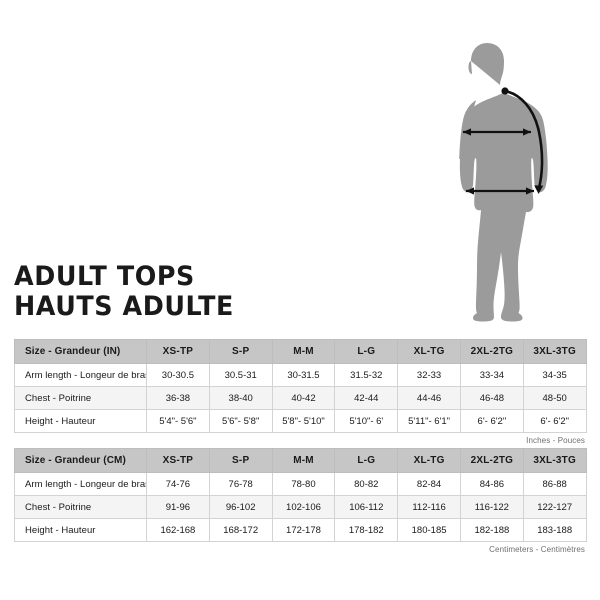  I want to click on cell-height-xs: 5'4"- 5'6", so click(178, 421).